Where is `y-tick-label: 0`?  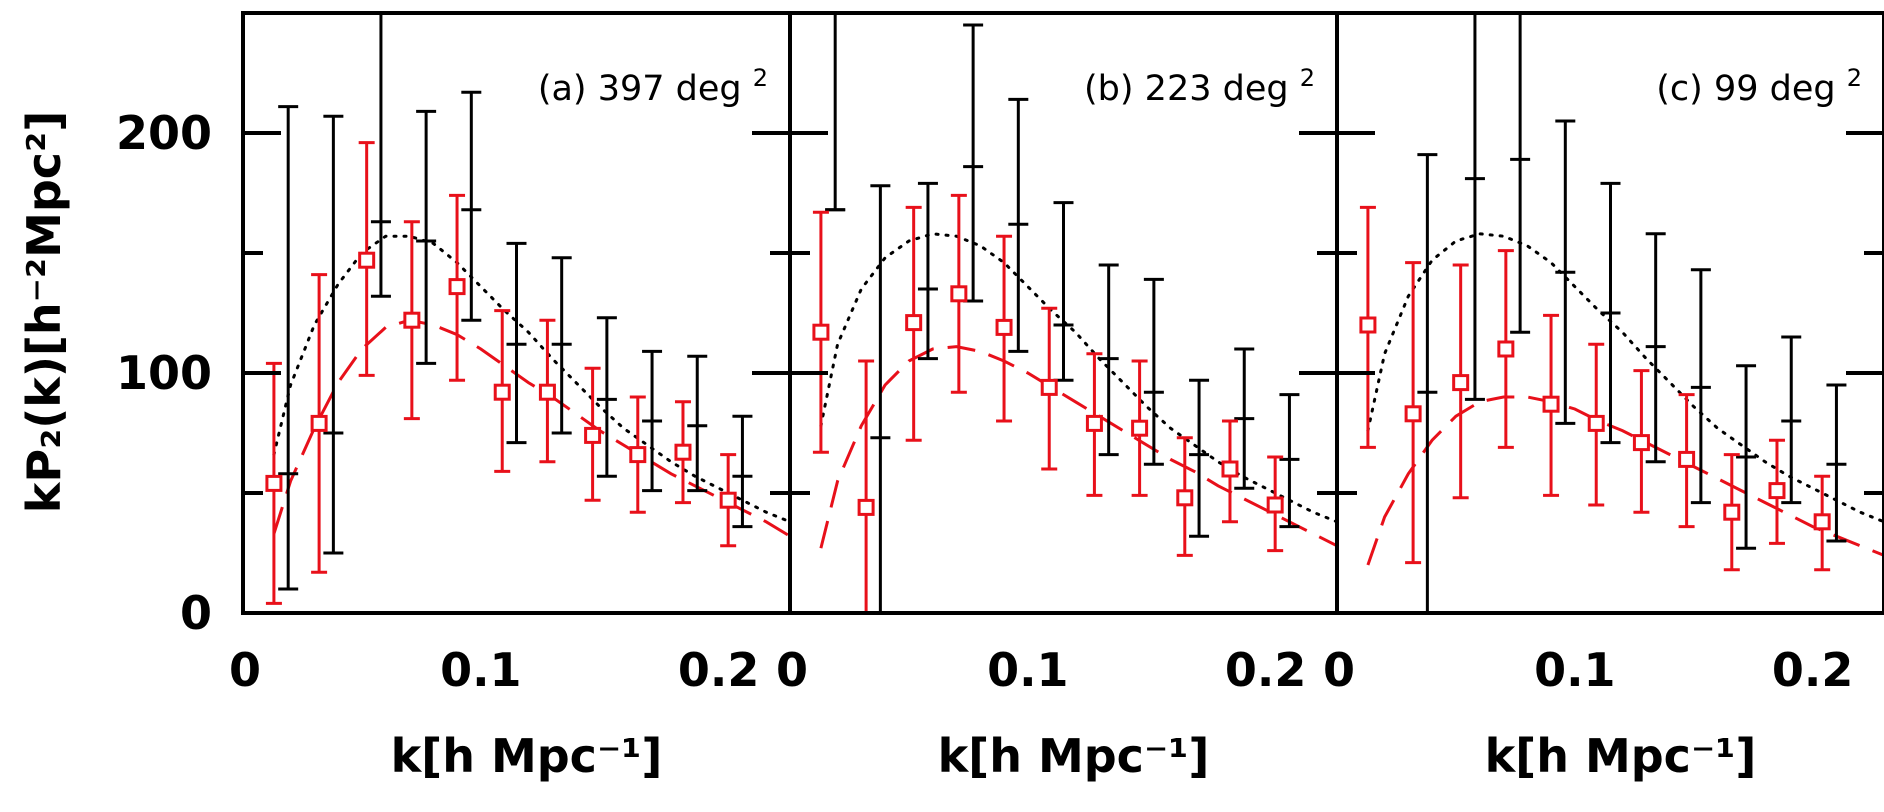 y-tick-label: 0 is located at coordinates (196, 613).